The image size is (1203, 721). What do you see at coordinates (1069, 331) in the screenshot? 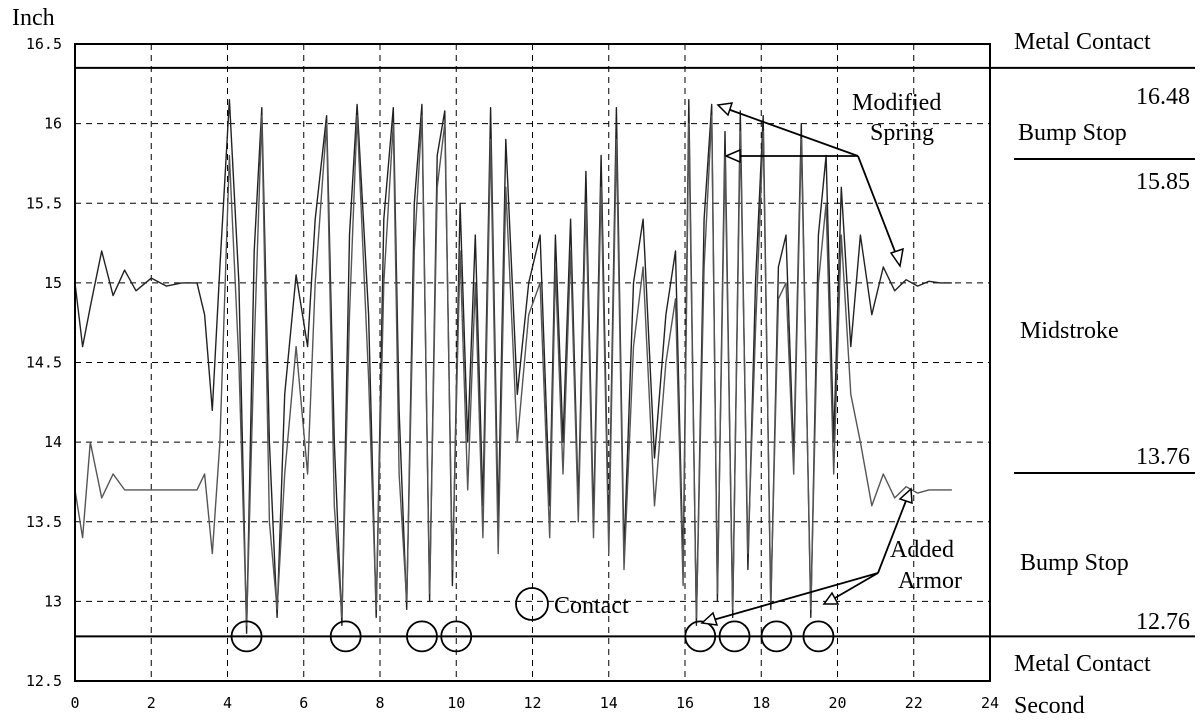
I see `zone-midstroke: Midstroke` at bounding box center [1069, 331].